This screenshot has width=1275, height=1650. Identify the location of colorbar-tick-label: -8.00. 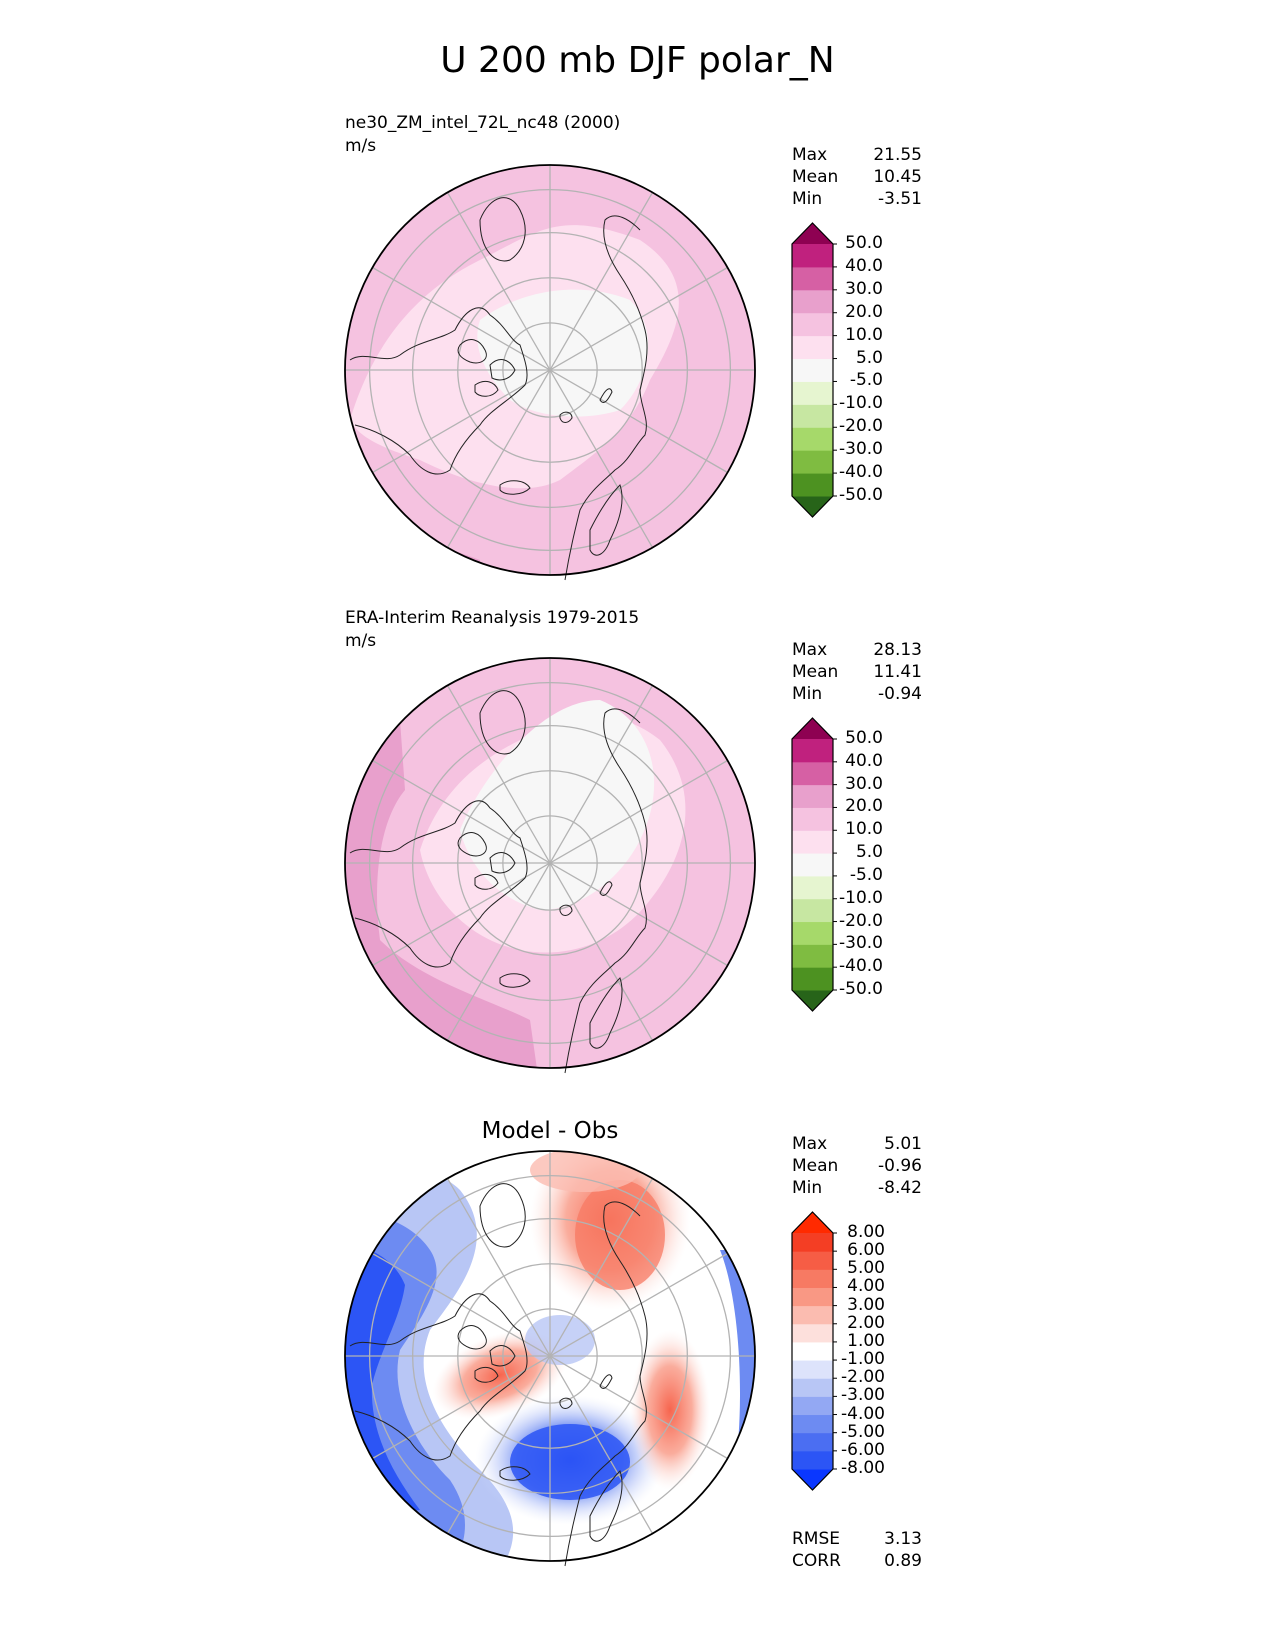
(863, 1468).